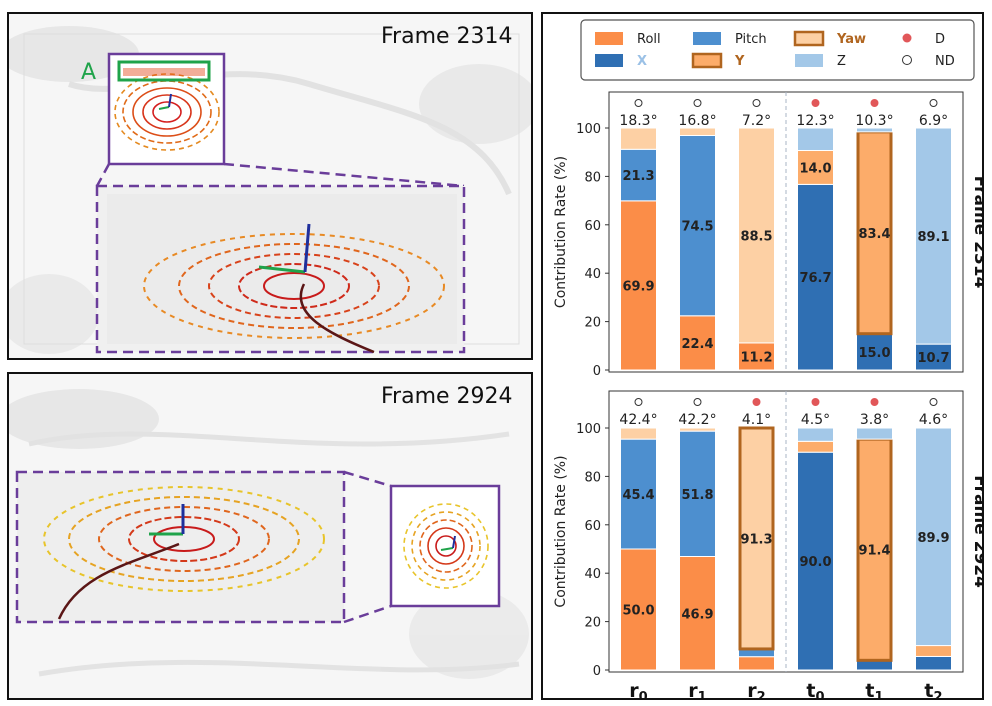  I want to click on legend-box, so click(777, 50).